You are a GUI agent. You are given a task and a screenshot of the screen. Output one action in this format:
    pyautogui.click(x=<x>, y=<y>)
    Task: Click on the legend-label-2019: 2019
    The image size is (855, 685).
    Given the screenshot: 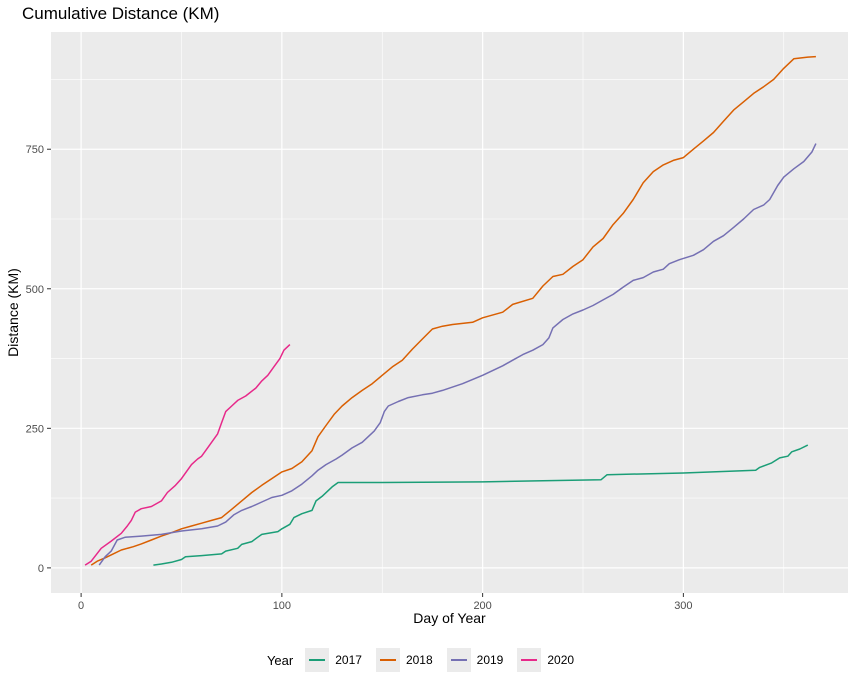 What is the action you would take?
    pyautogui.click(x=490, y=660)
    